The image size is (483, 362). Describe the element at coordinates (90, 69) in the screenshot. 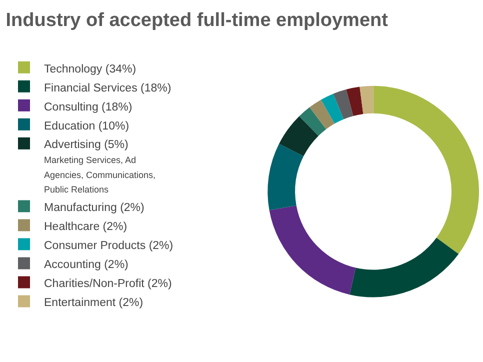

I see `legend-label: Technology (34%)` at that location.